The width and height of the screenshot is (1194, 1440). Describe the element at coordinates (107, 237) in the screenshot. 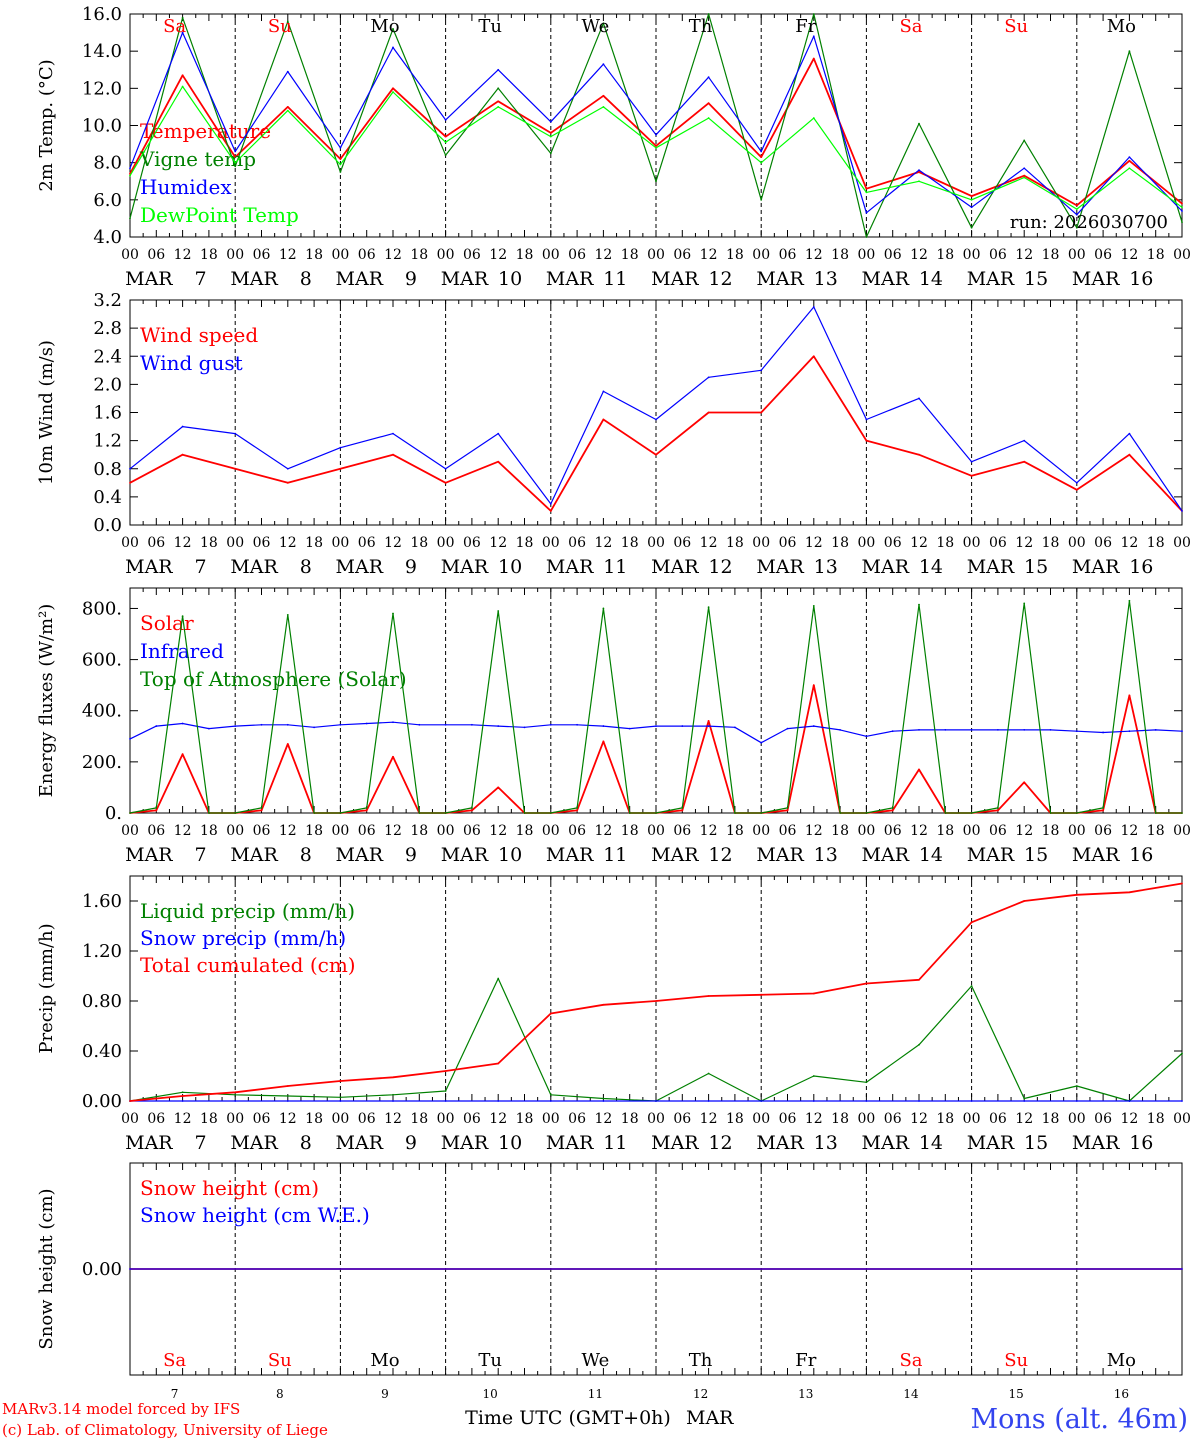

I see `y-tick-label: 4.0` at that location.